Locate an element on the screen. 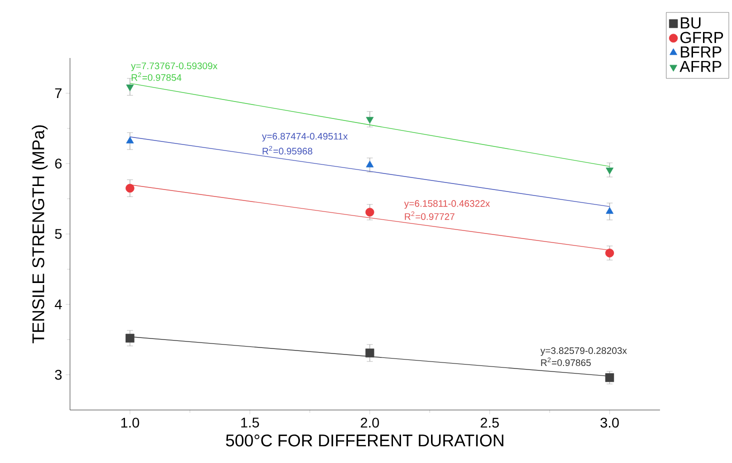 The width and height of the screenshot is (732, 463). y-tick-label: 5 is located at coordinates (58, 234).